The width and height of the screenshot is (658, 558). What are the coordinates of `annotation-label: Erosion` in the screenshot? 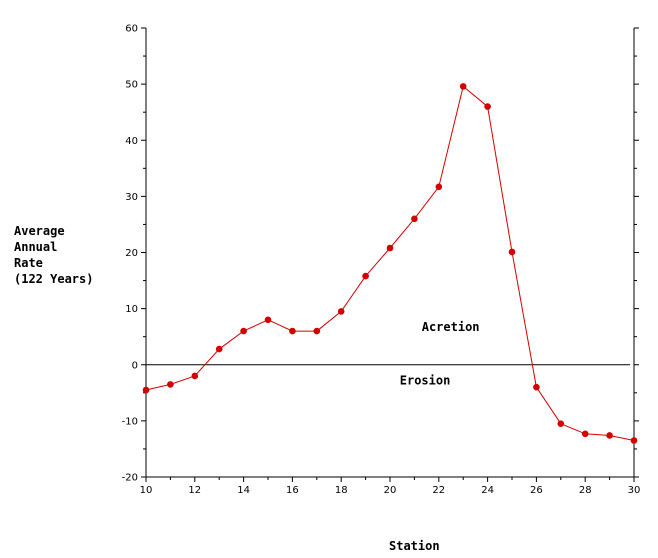 It's located at (425, 380).